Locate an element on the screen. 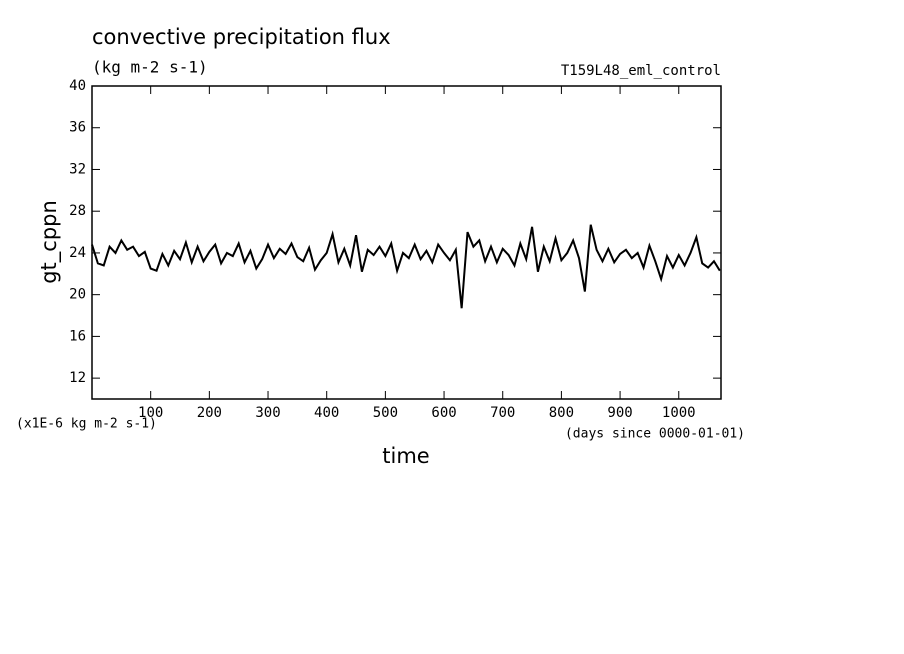 Image resolution: width=904 pixels, height=654 pixels. y-tick-label: 20 is located at coordinates (77, 295).